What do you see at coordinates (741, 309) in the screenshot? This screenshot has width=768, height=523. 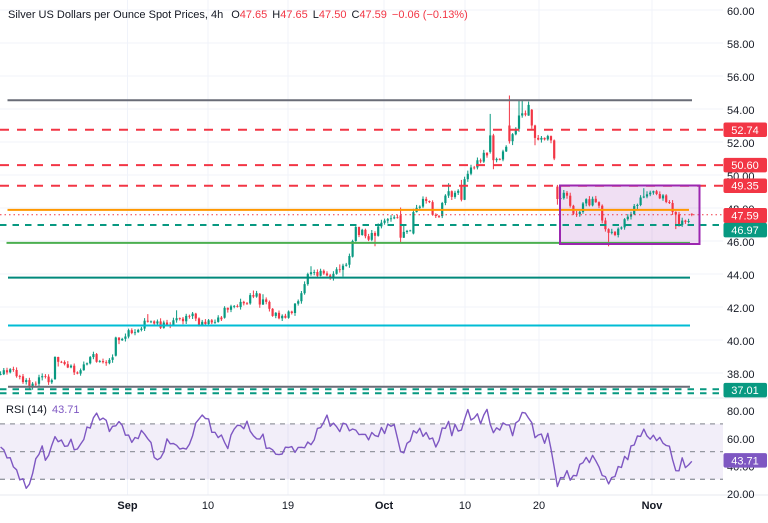 I see `svg-text: 42.00` at bounding box center [741, 309].